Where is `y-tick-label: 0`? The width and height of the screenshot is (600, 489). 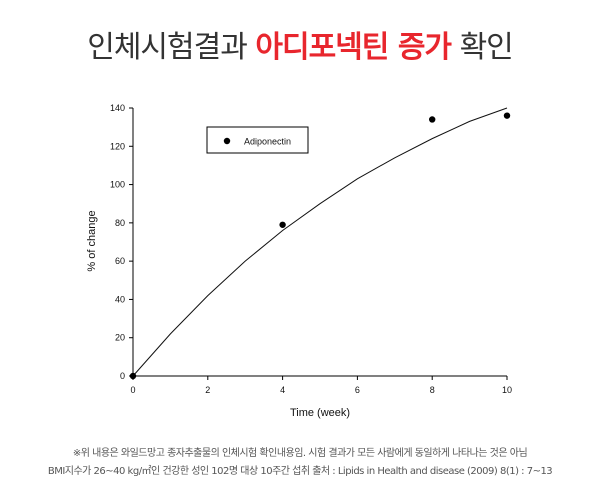
y-tick-label: 0 is located at coordinates (122, 376).